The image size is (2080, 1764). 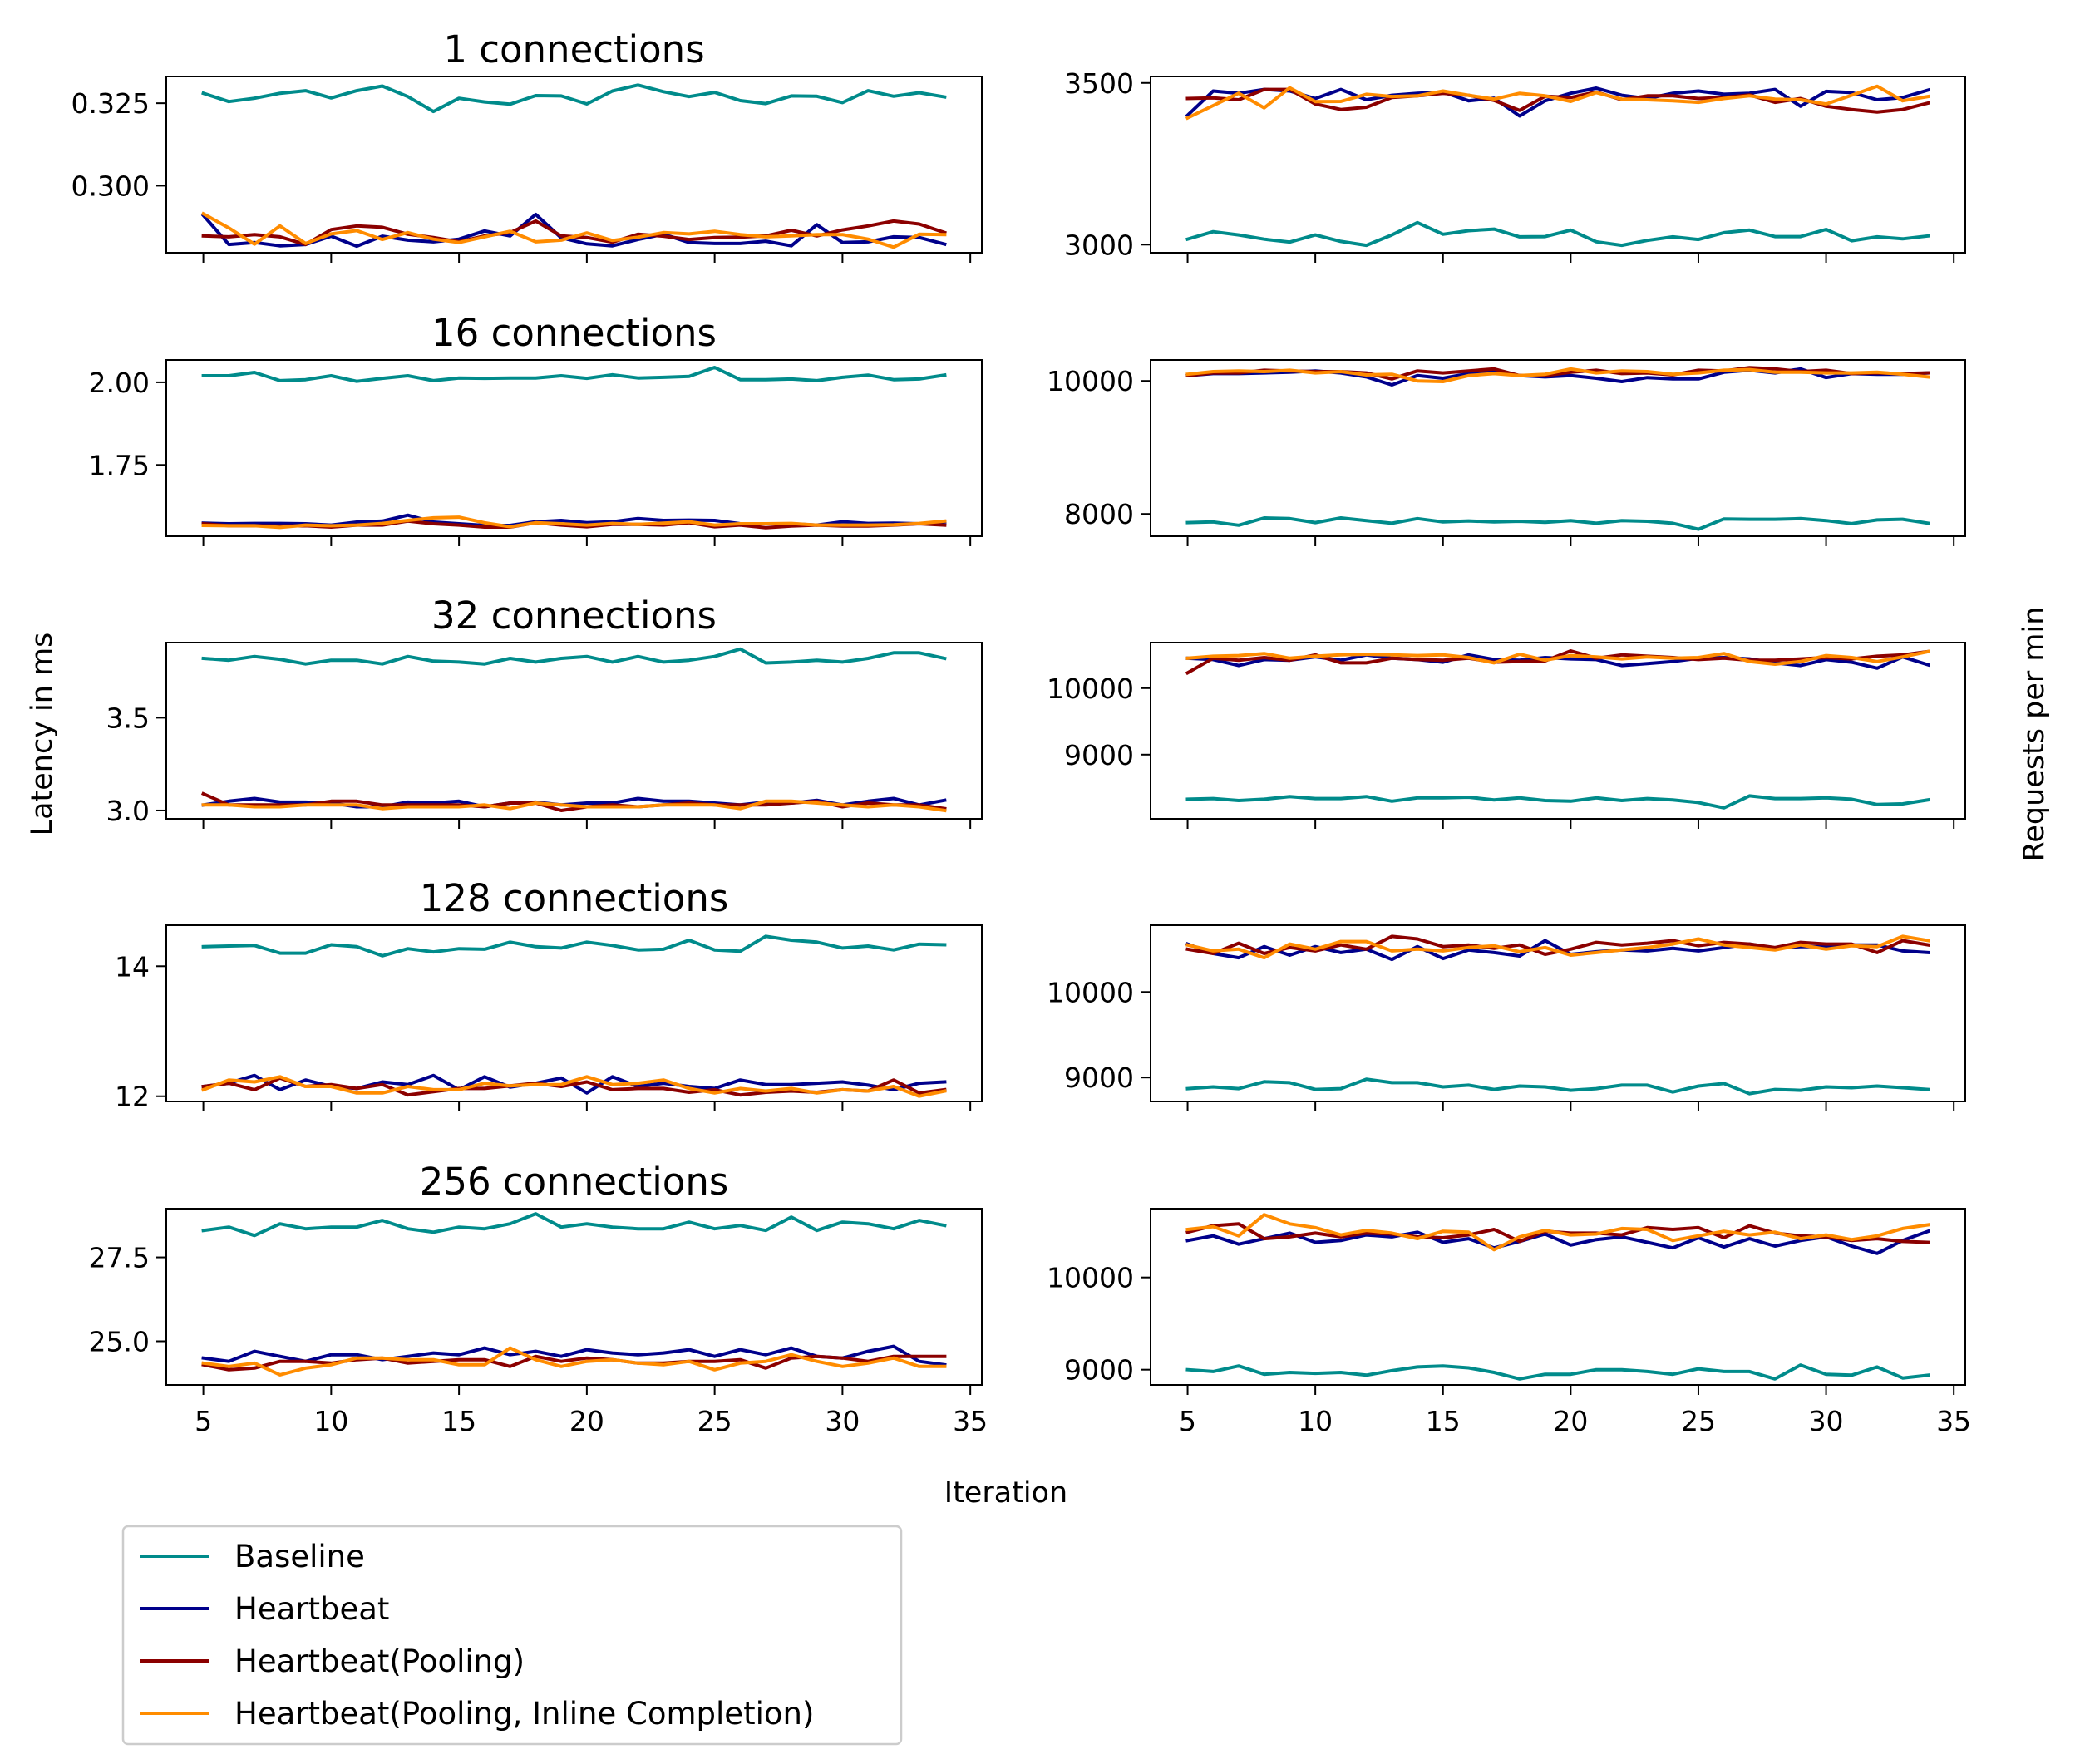 I want to click on y-tick-label: 25.0, so click(x=119, y=1342).